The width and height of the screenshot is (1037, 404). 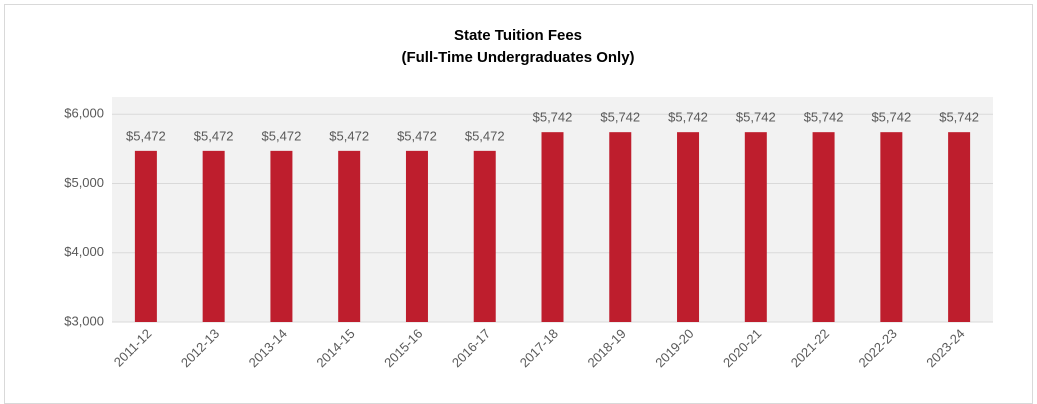 What do you see at coordinates (84, 320) in the screenshot?
I see `y-tick-label: $3,000` at bounding box center [84, 320].